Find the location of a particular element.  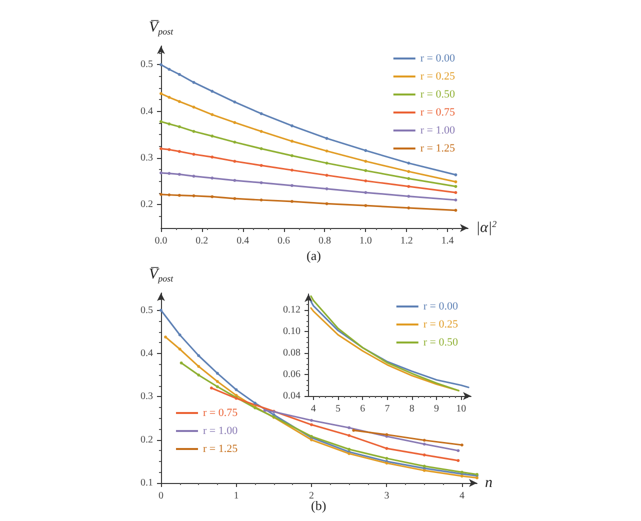

y-tick-label: 0.08 is located at coordinates (291, 353).